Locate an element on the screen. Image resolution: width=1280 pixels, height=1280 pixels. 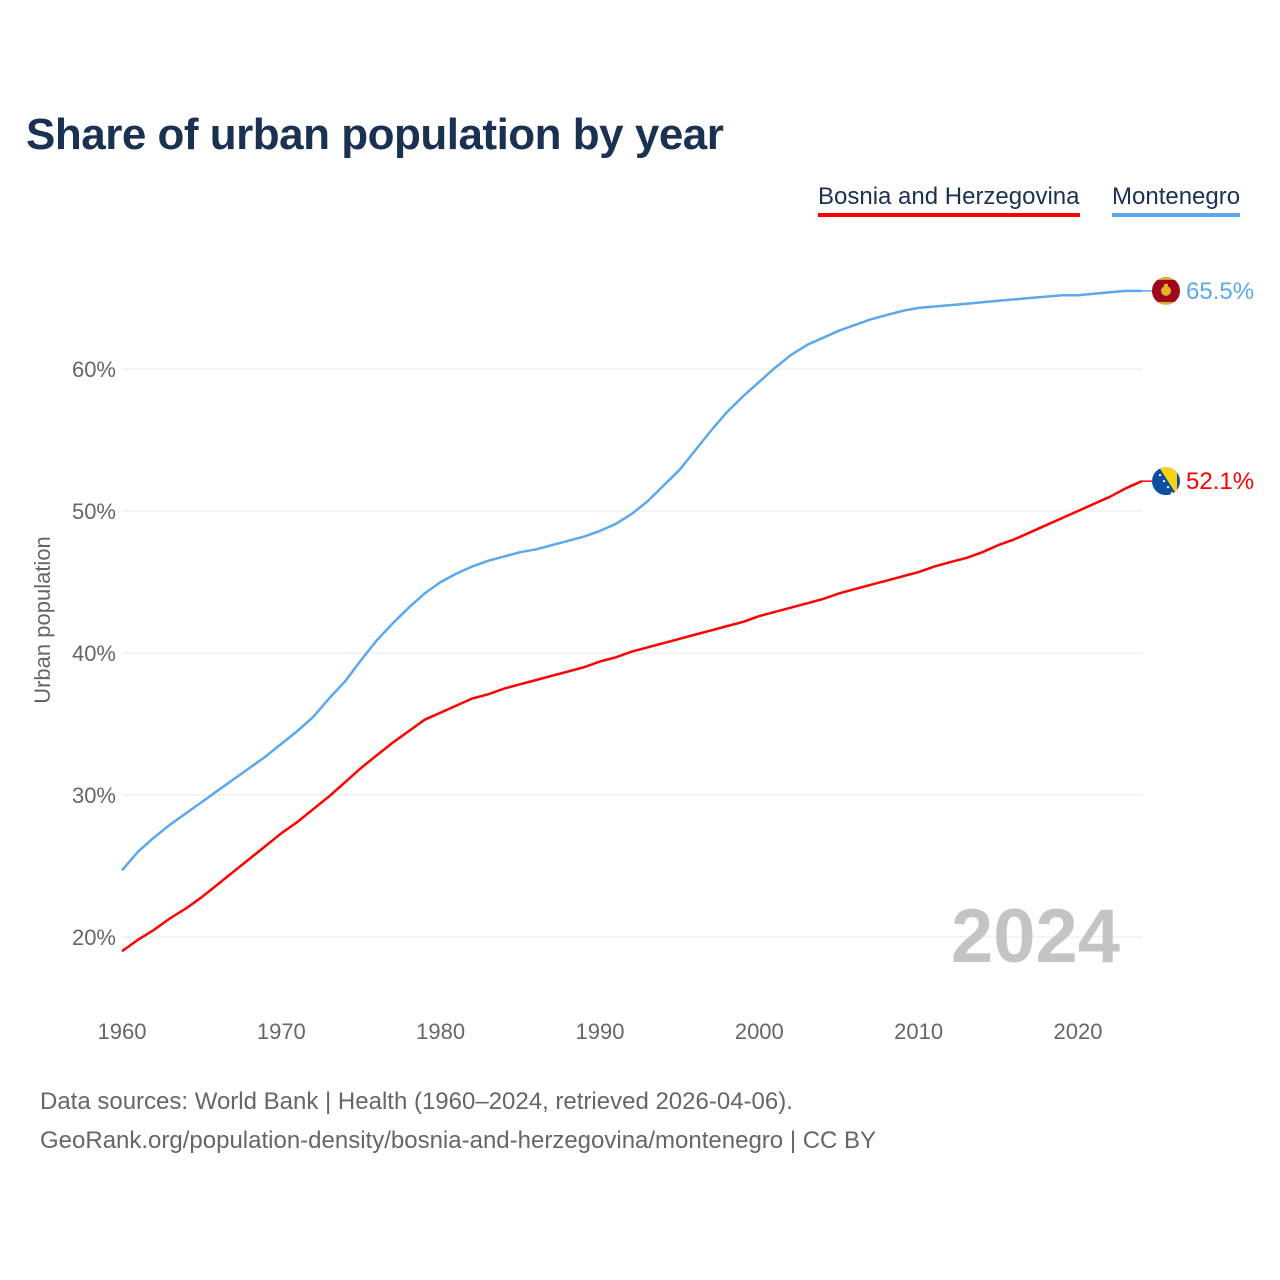
legend-item-montenegro: Montenegro is located at coordinates (1176, 200).